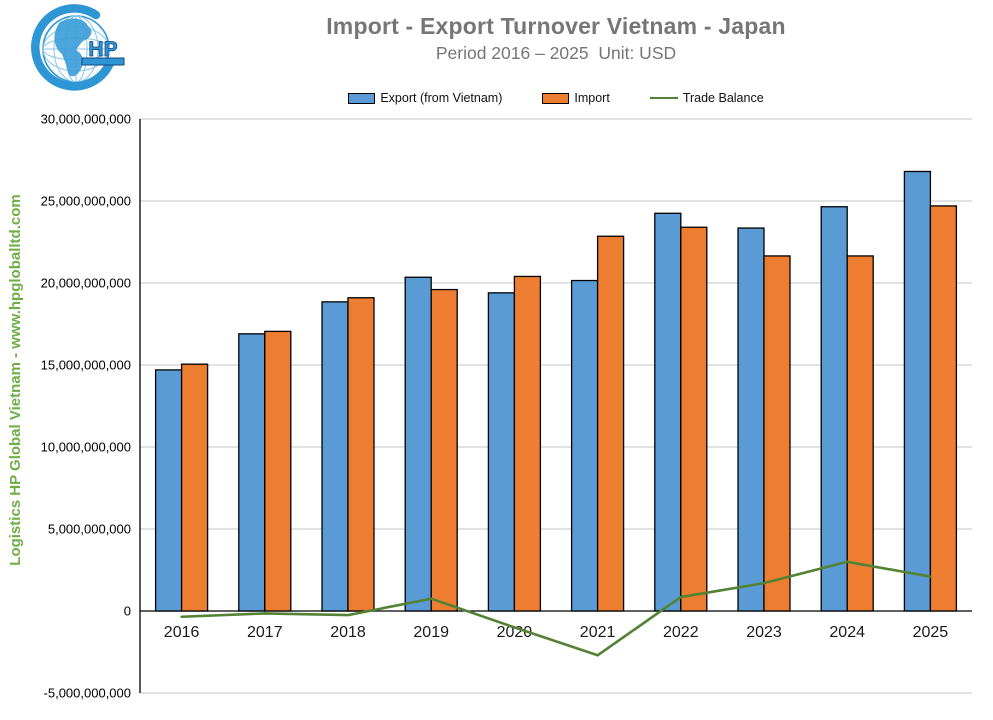  I want to click on legend-item-import: Import, so click(576, 98).